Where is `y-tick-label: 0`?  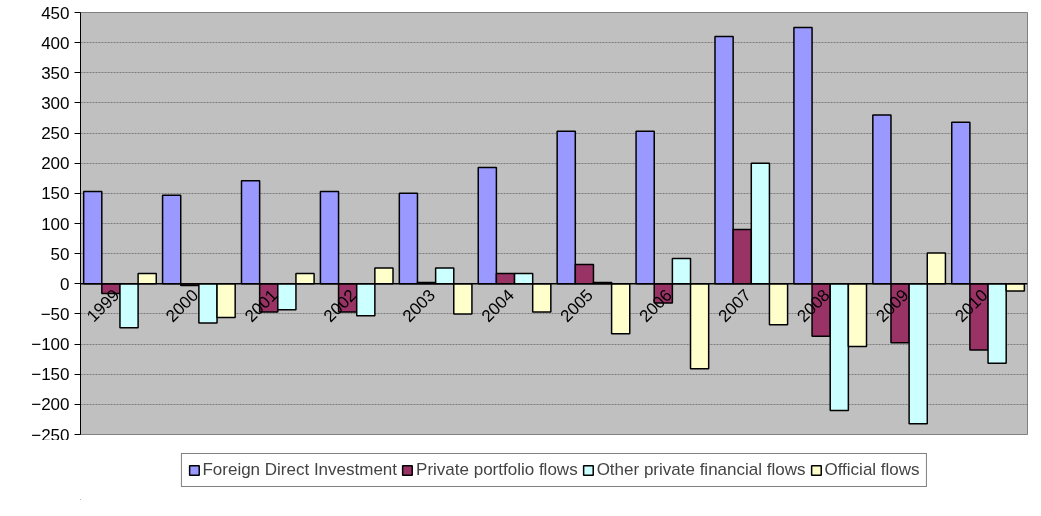 y-tick-label: 0 is located at coordinates (65, 284).